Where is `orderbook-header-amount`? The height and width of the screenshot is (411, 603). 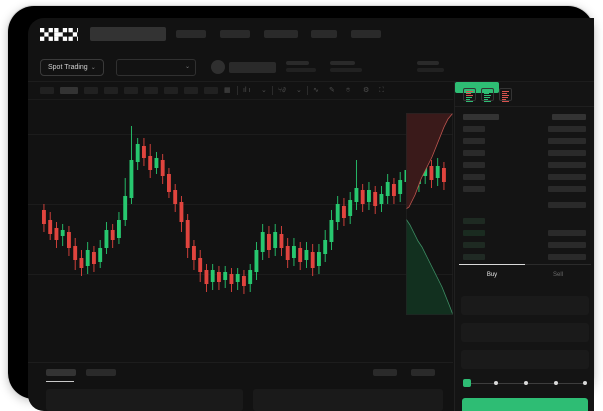 orderbook-header-amount is located at coordinates (569, 117).